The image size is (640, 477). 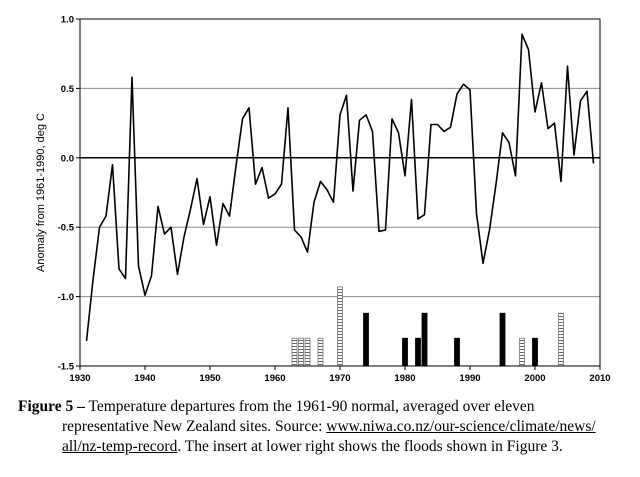 I want to click on x-tick-label: 1950, so click(x=209, y=378).